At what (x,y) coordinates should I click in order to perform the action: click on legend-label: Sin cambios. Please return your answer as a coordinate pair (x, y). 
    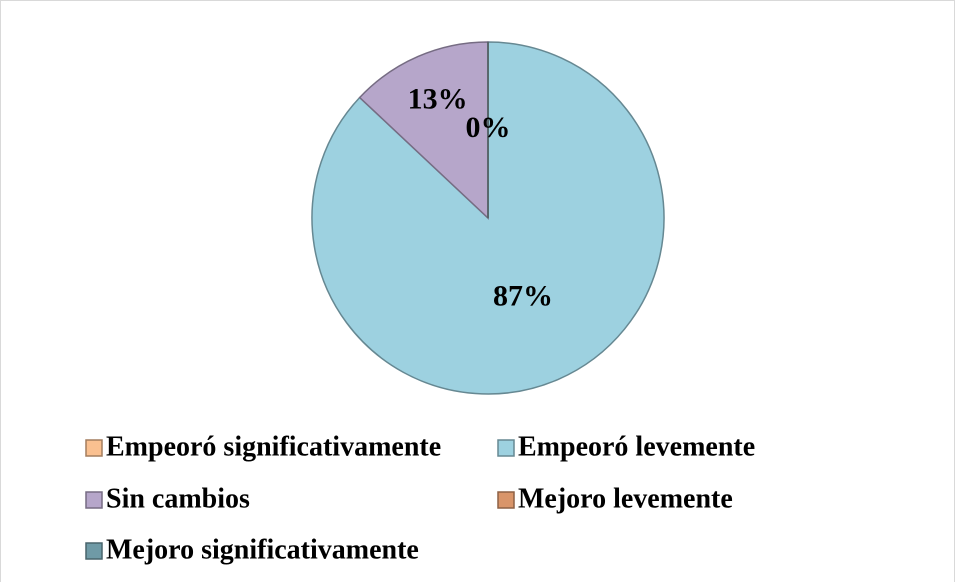
    Looking at the image, I should click on (178, 498).